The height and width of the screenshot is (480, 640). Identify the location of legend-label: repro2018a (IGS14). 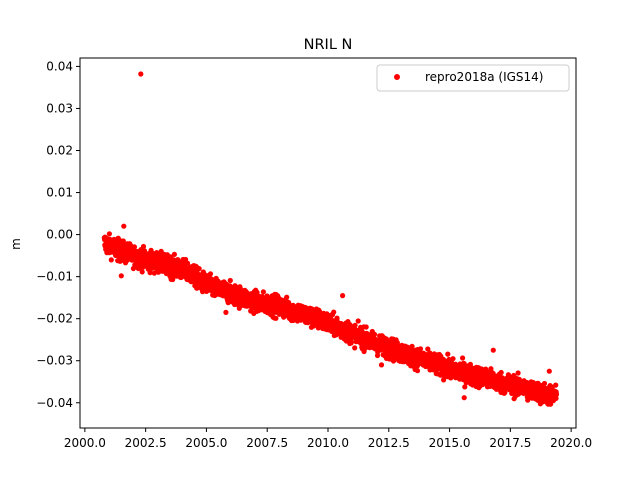
(484, 77).